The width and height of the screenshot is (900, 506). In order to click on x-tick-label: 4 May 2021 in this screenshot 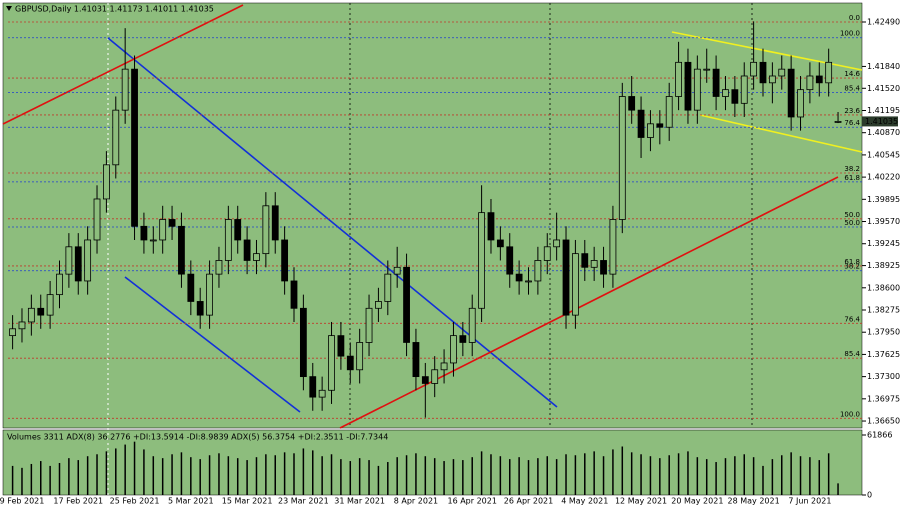, I will do `click(584, 501)`.